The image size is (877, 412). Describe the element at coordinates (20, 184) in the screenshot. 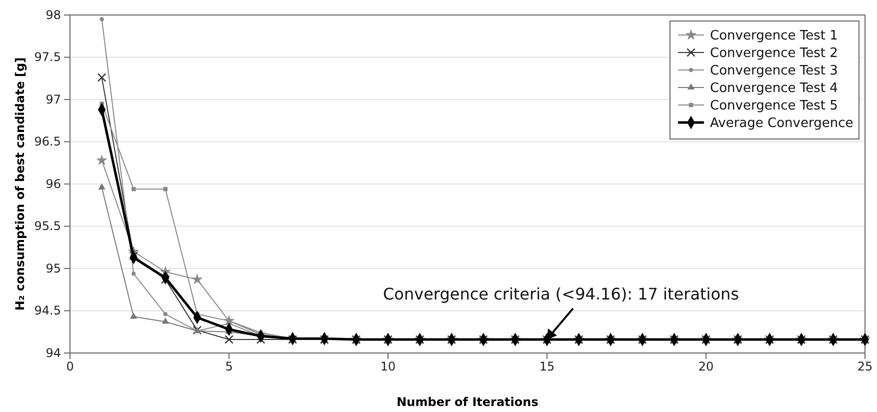

I see `y-axis-title: H₂ consumption of best candidate [g]` at that location.